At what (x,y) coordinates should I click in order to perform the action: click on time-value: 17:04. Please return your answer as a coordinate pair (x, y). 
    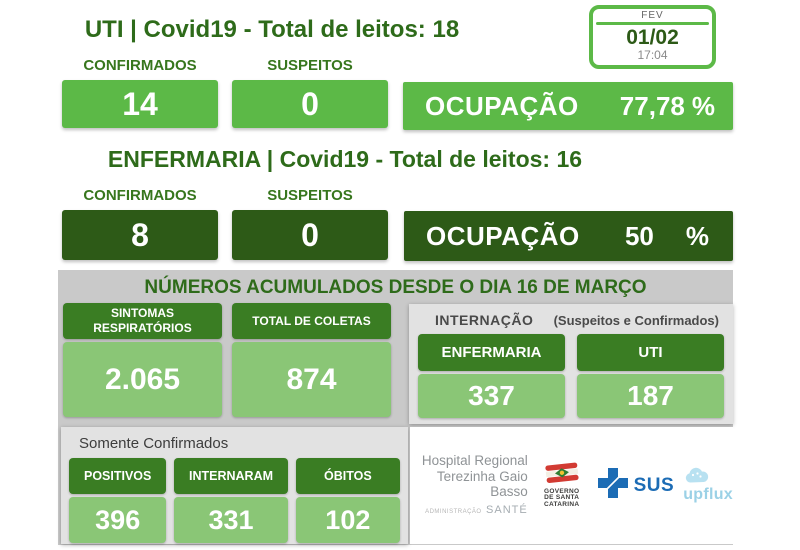
    Looking at the image, I should click on (652, 55).